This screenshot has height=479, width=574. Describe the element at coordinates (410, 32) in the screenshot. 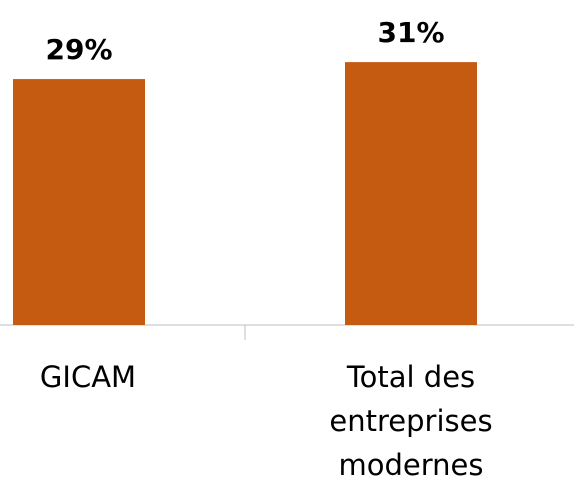

I see `data-label: 31%` at that location.